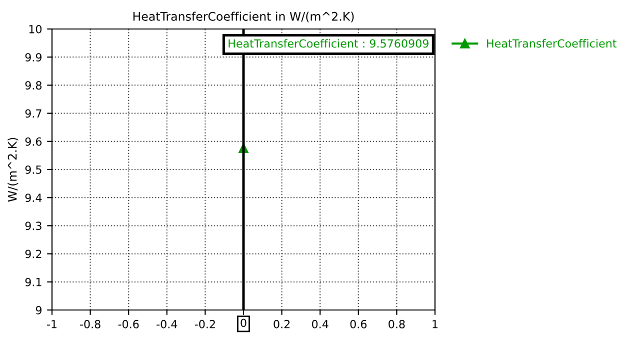 The image size is (624, 339). I want to click on x-tick-label: -0.6, so click(128, 324).